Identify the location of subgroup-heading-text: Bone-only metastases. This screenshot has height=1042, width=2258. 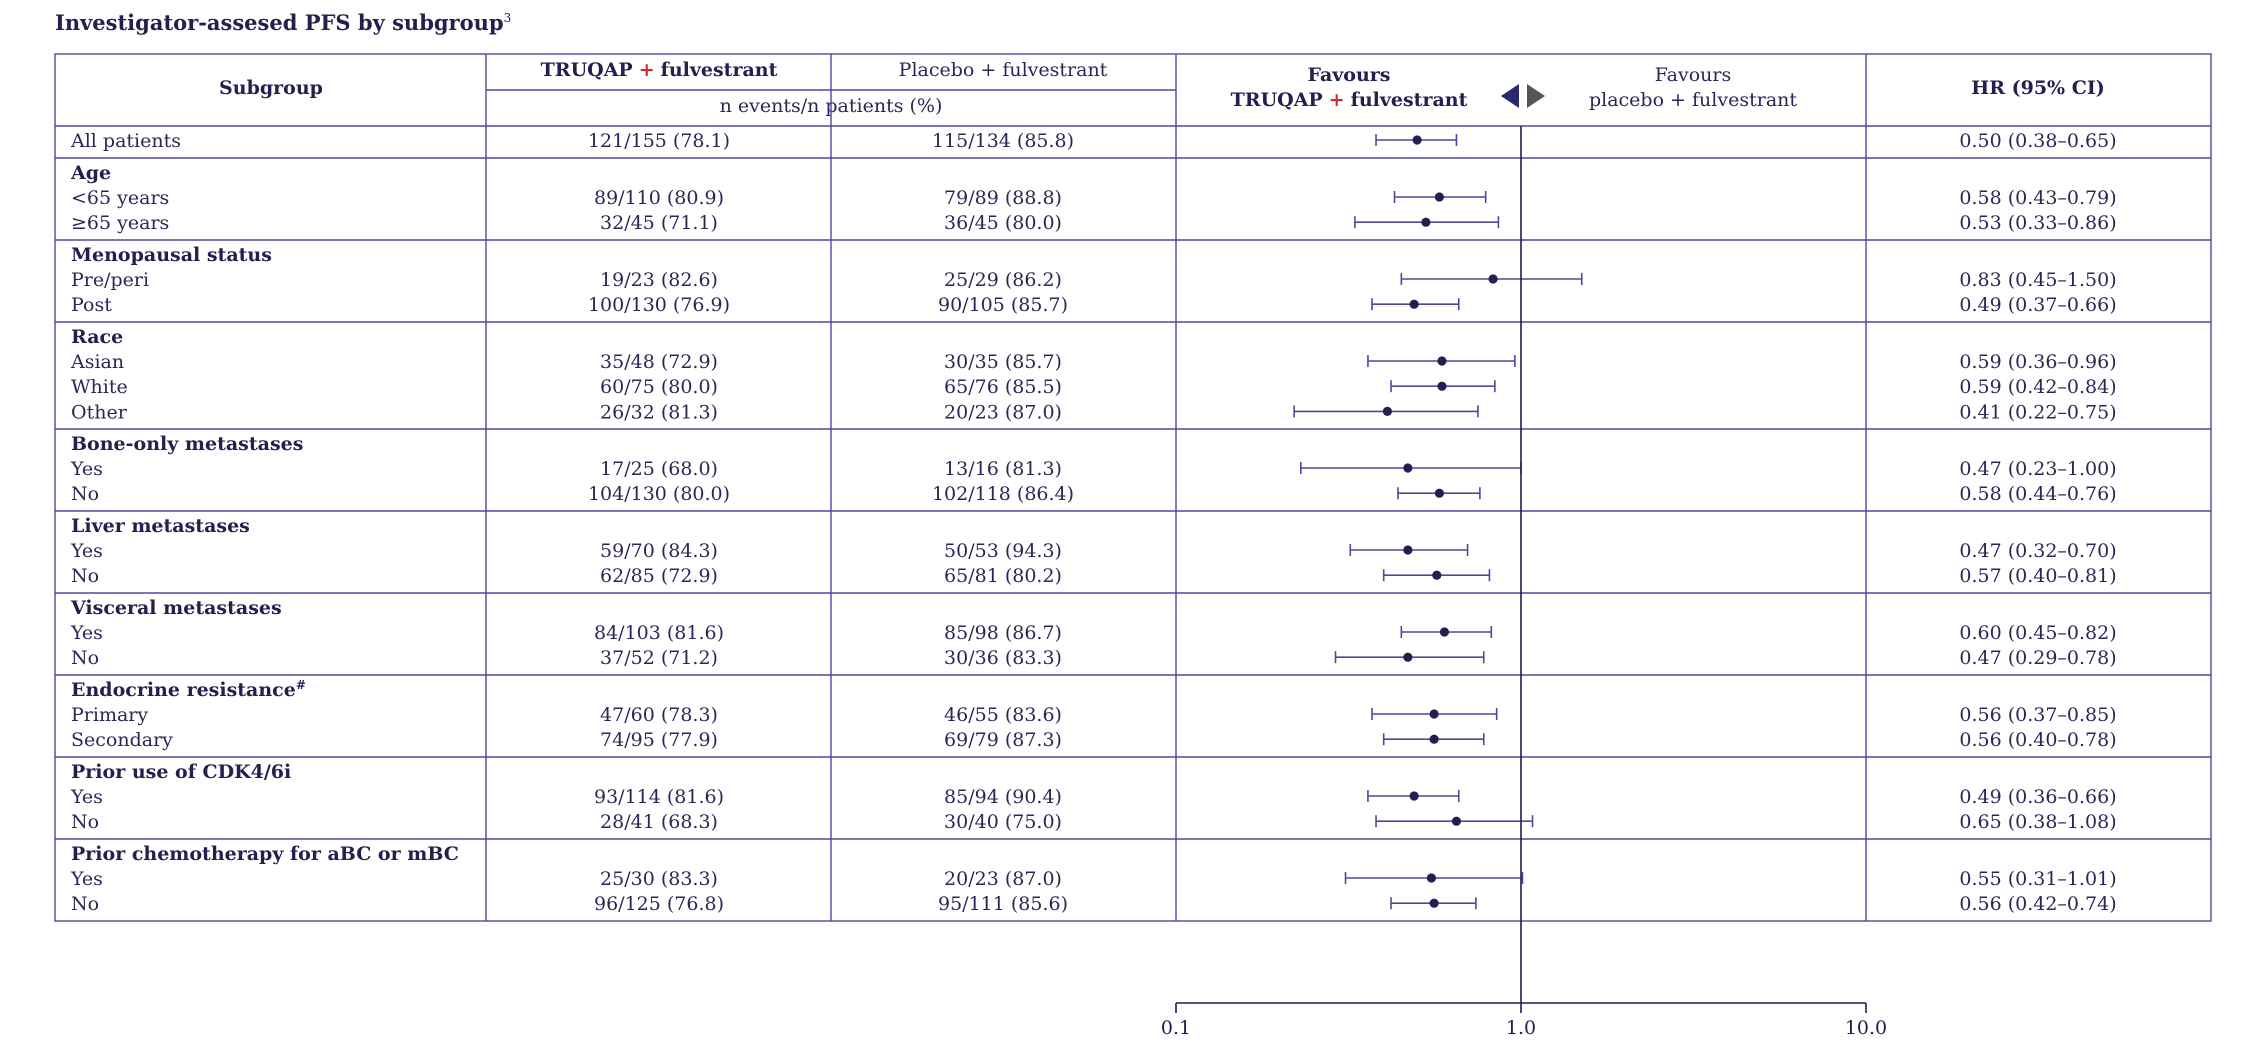
(187, 444).